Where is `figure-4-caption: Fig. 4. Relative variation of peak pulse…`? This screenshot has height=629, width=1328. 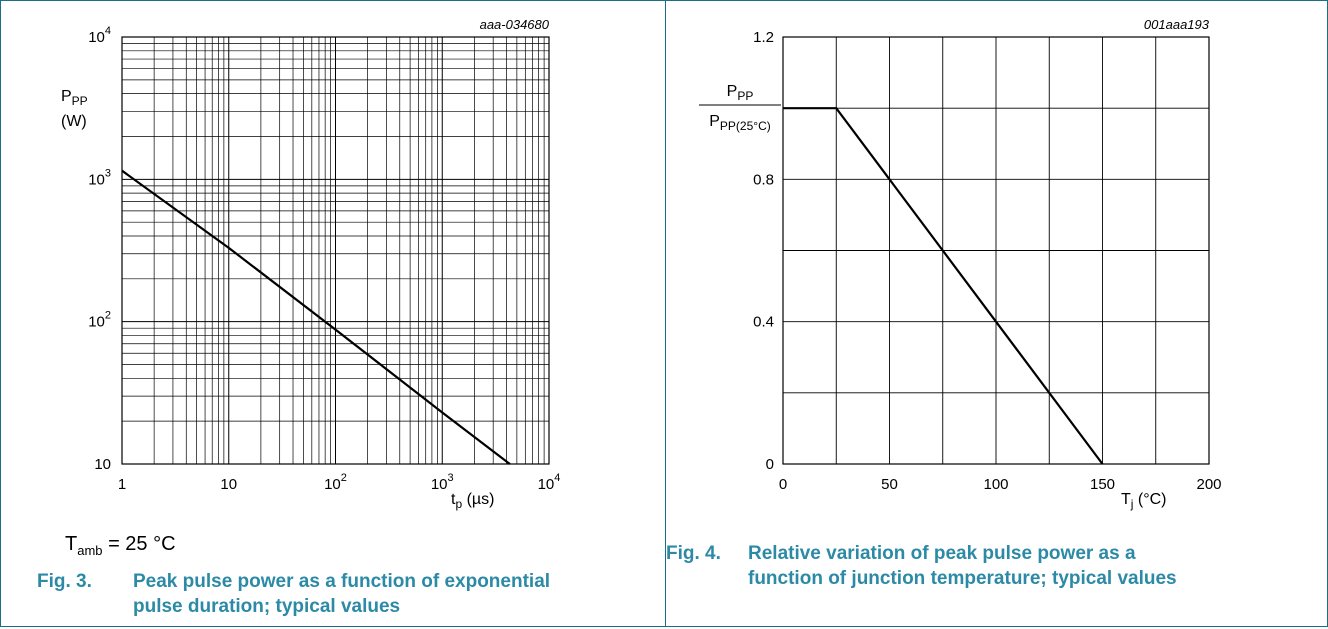 figure-4-caption: Fig. 4. Relative variation of peak pulse… is located at coordinates (921, 566).